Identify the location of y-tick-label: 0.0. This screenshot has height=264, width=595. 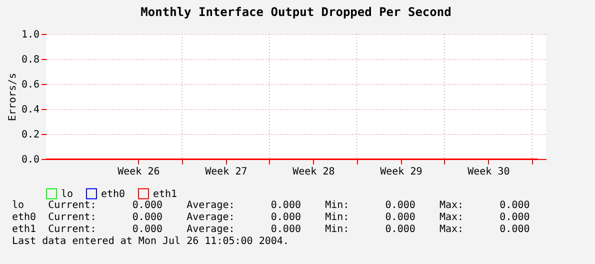
(30, 160).